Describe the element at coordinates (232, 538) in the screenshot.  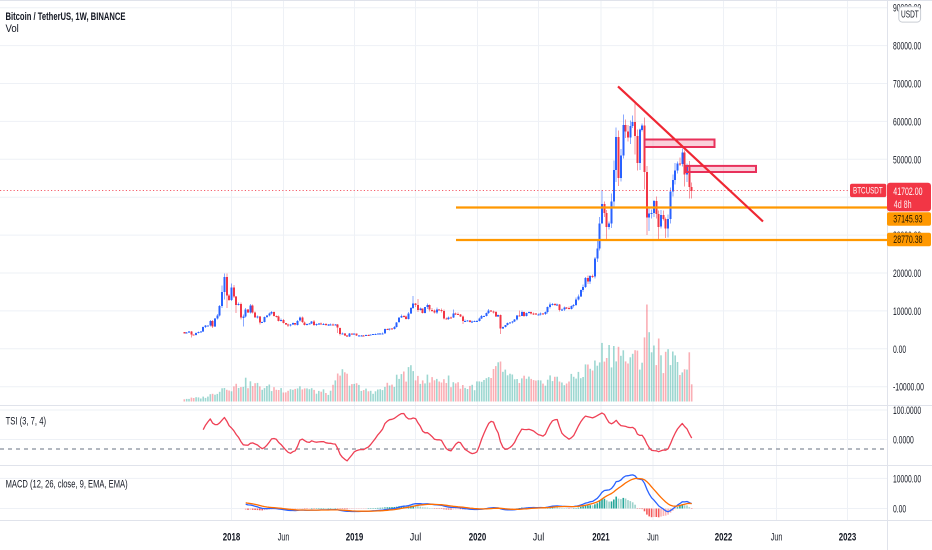
I see `svg-text: 2018` at that location.